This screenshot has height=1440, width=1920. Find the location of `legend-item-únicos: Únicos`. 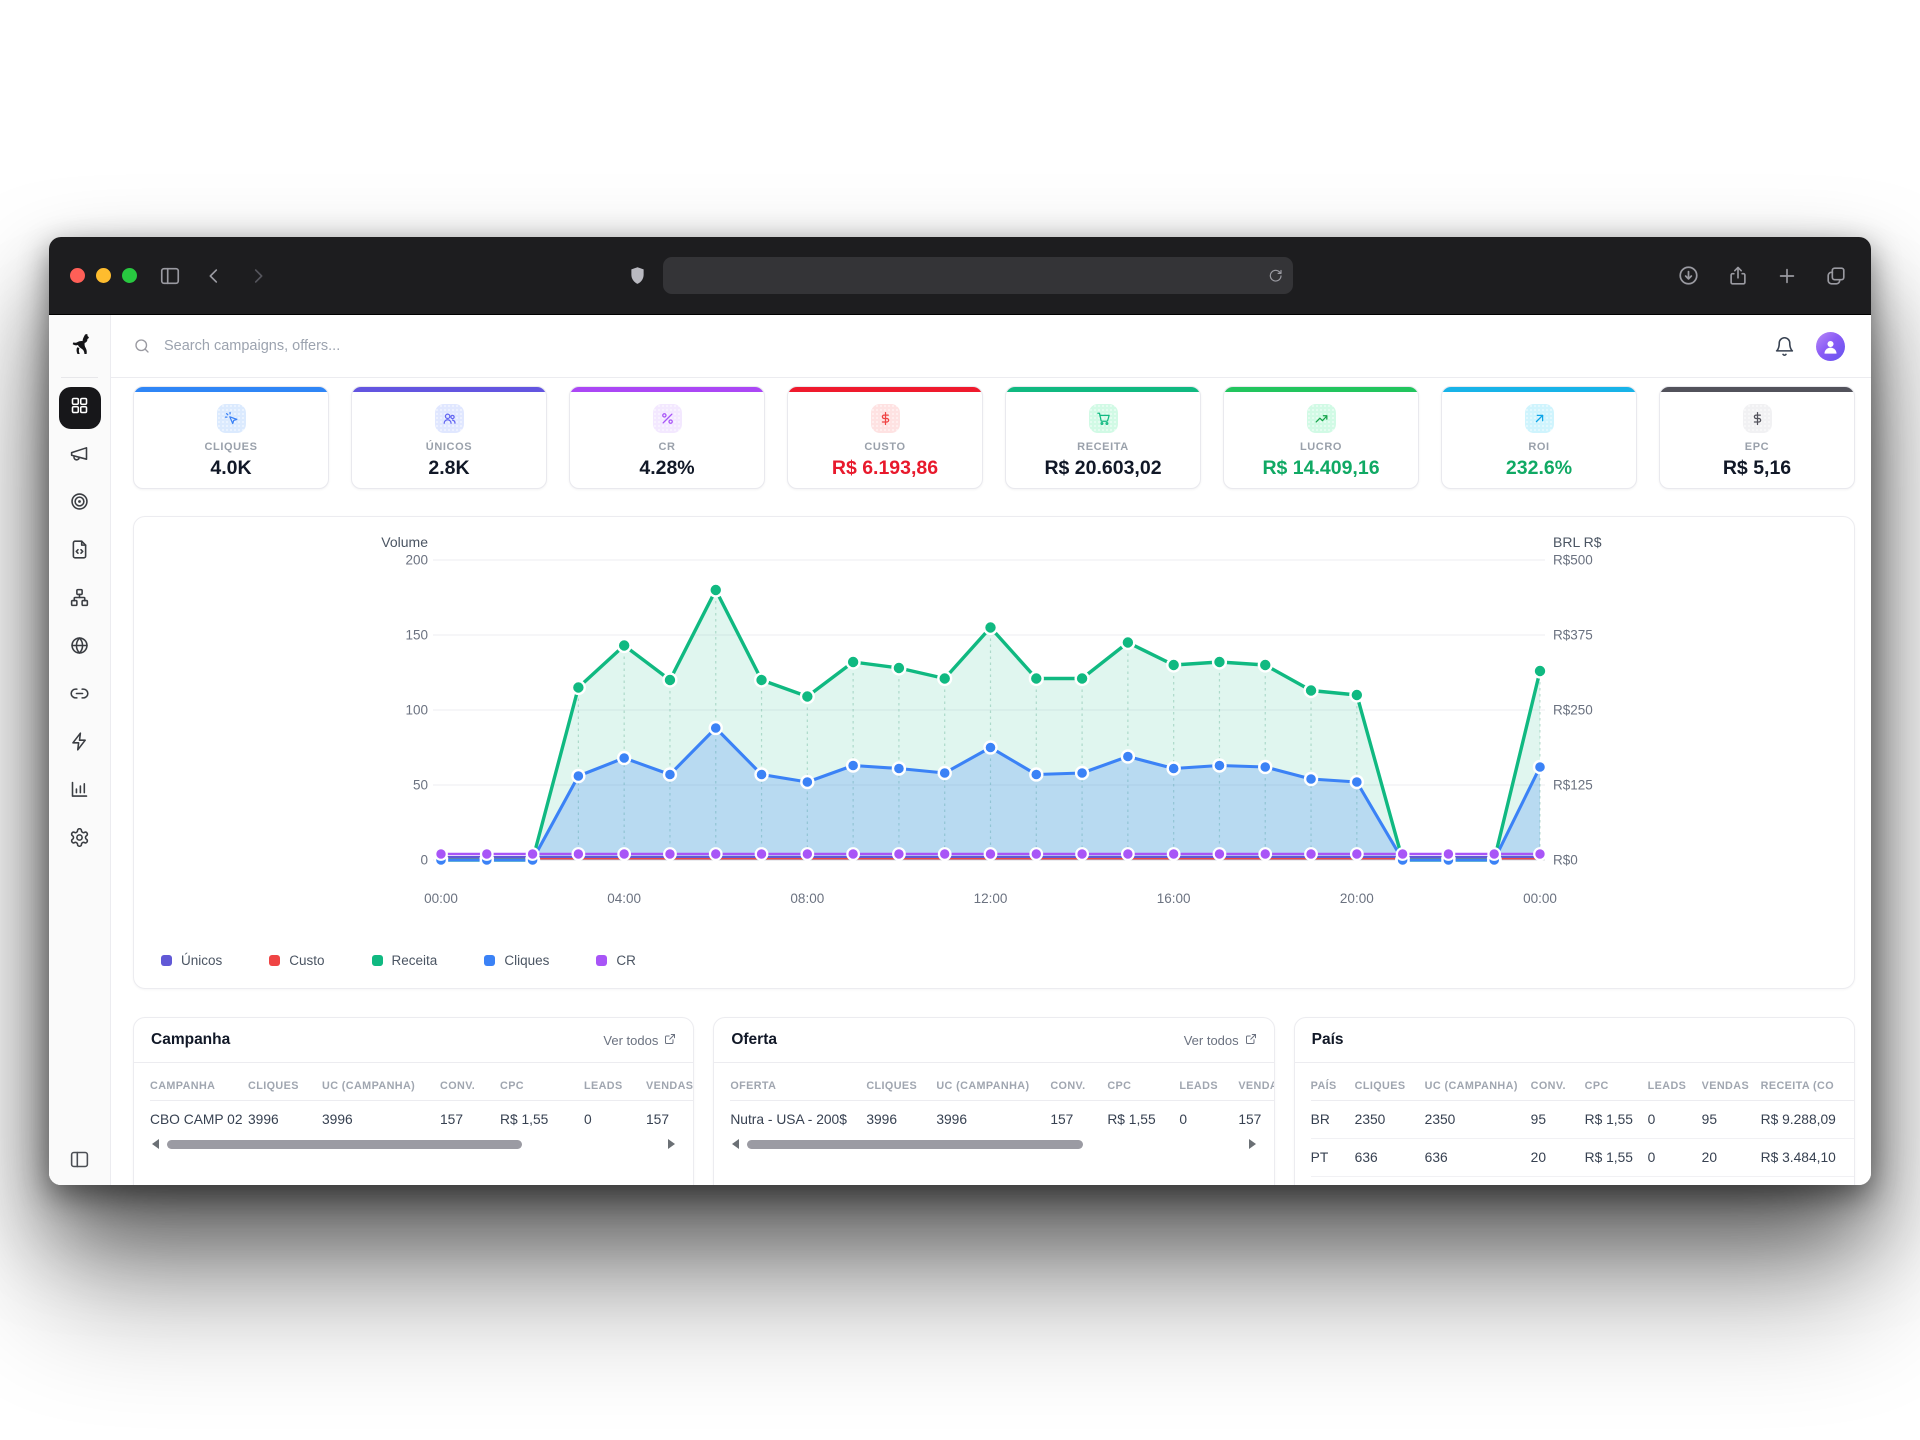

legend-item-únicos: Únicos is located at coordinates (191, 960).